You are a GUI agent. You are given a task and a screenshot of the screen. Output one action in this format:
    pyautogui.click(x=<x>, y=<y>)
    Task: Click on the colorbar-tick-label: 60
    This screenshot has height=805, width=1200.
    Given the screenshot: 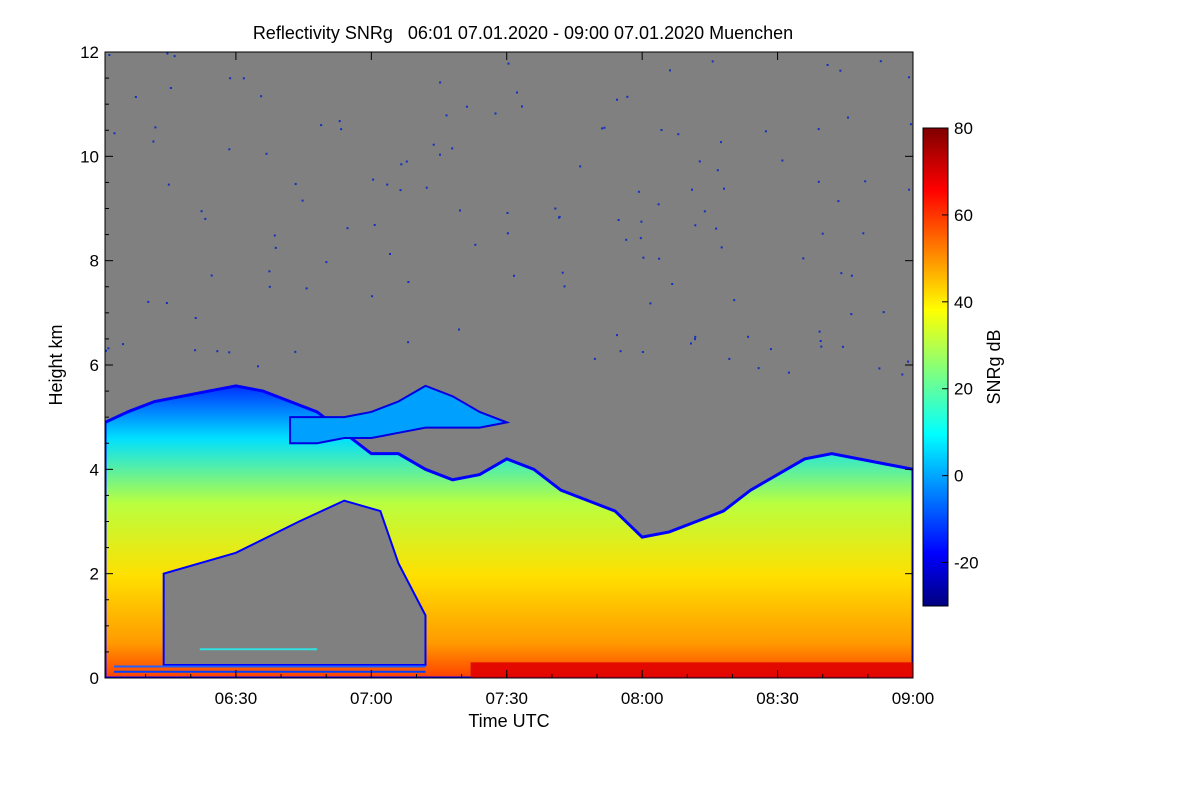 What is the action you would take?
    pyautogui.click(x=963, y=215)
    